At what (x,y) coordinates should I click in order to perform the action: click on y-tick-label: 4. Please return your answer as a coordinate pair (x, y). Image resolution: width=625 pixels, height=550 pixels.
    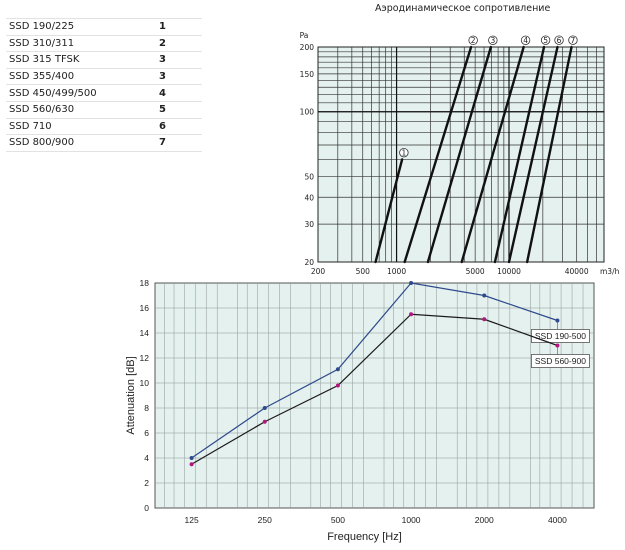
    Looking at the image, I should click on (146, 458).